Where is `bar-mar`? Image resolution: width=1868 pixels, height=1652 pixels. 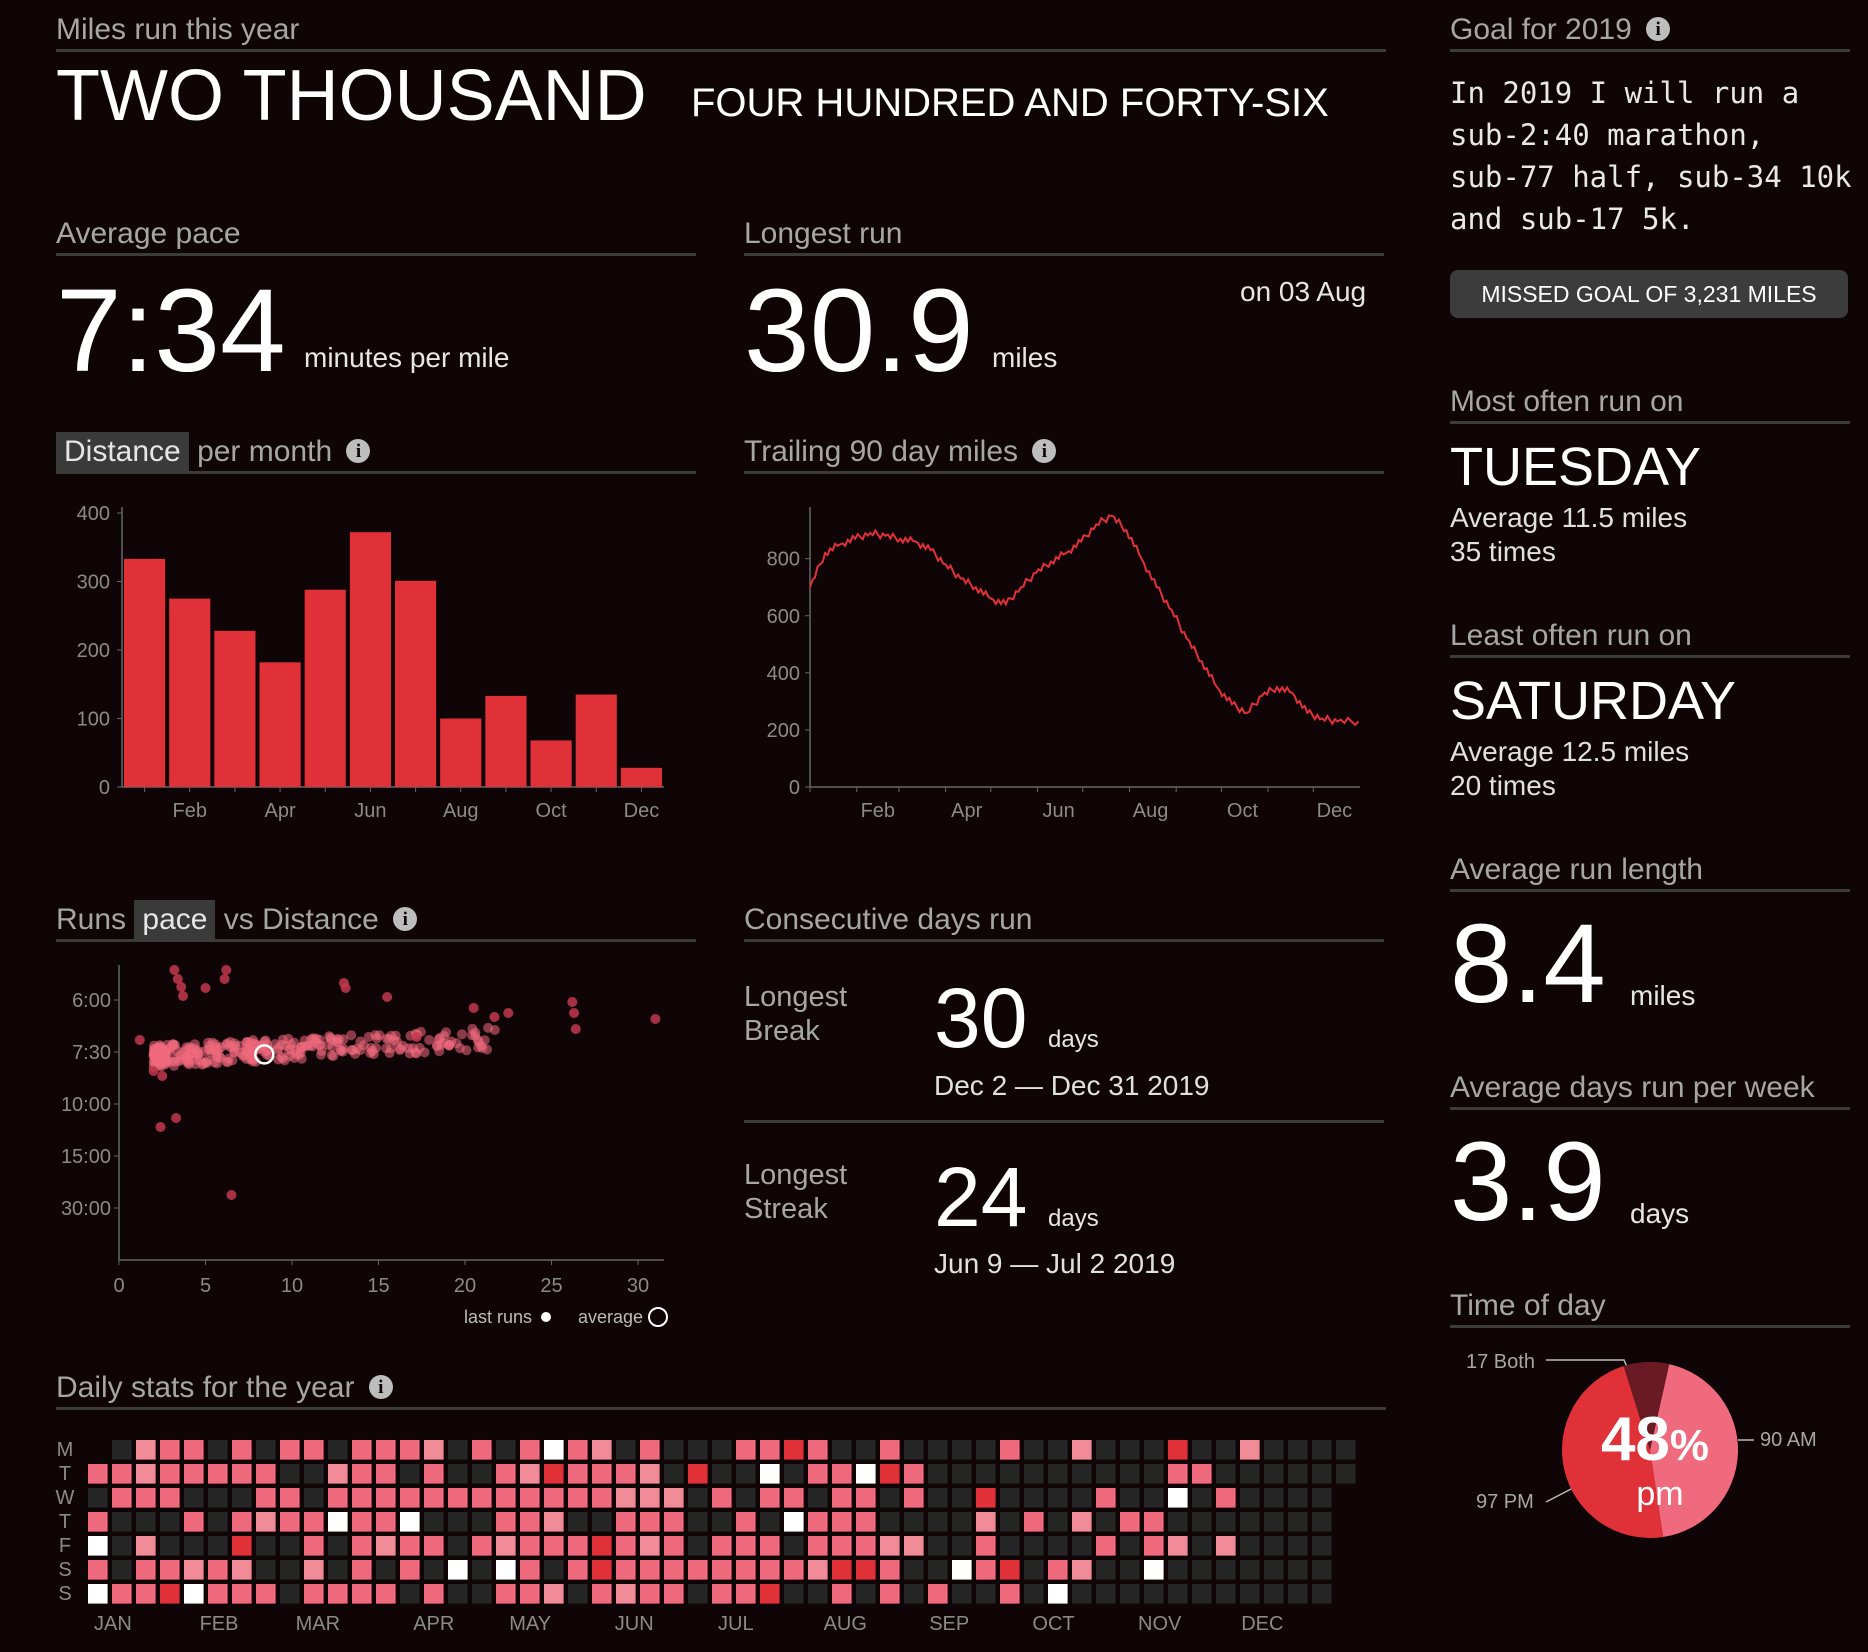 bar-mar is located at coordinates (235, 708).